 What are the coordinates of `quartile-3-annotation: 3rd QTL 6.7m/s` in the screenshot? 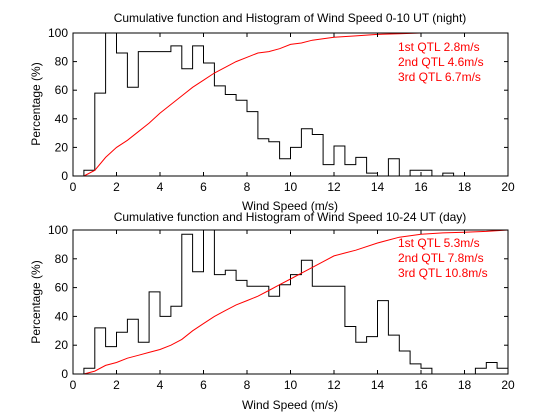 It's located at (439, 77).